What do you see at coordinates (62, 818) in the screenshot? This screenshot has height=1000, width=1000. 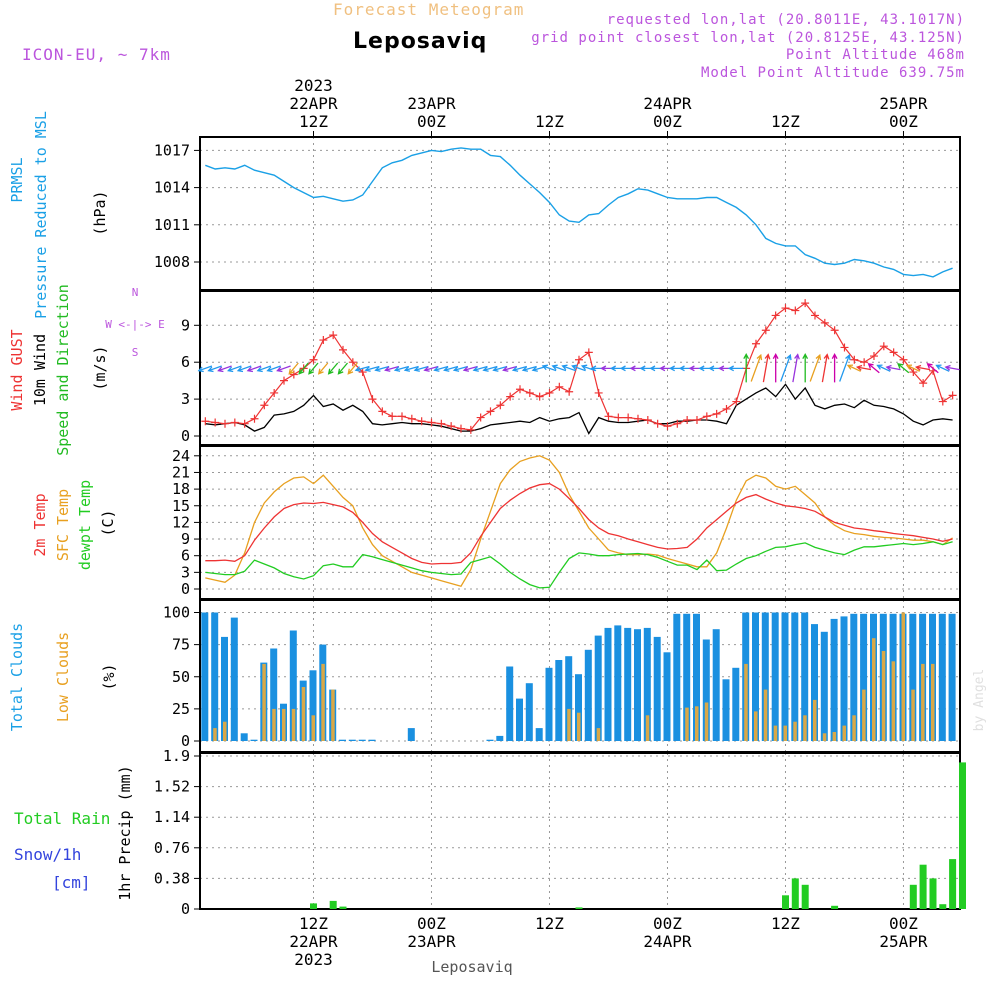 I see `rain-label: Total Rain` at bounding box center [62, 818].